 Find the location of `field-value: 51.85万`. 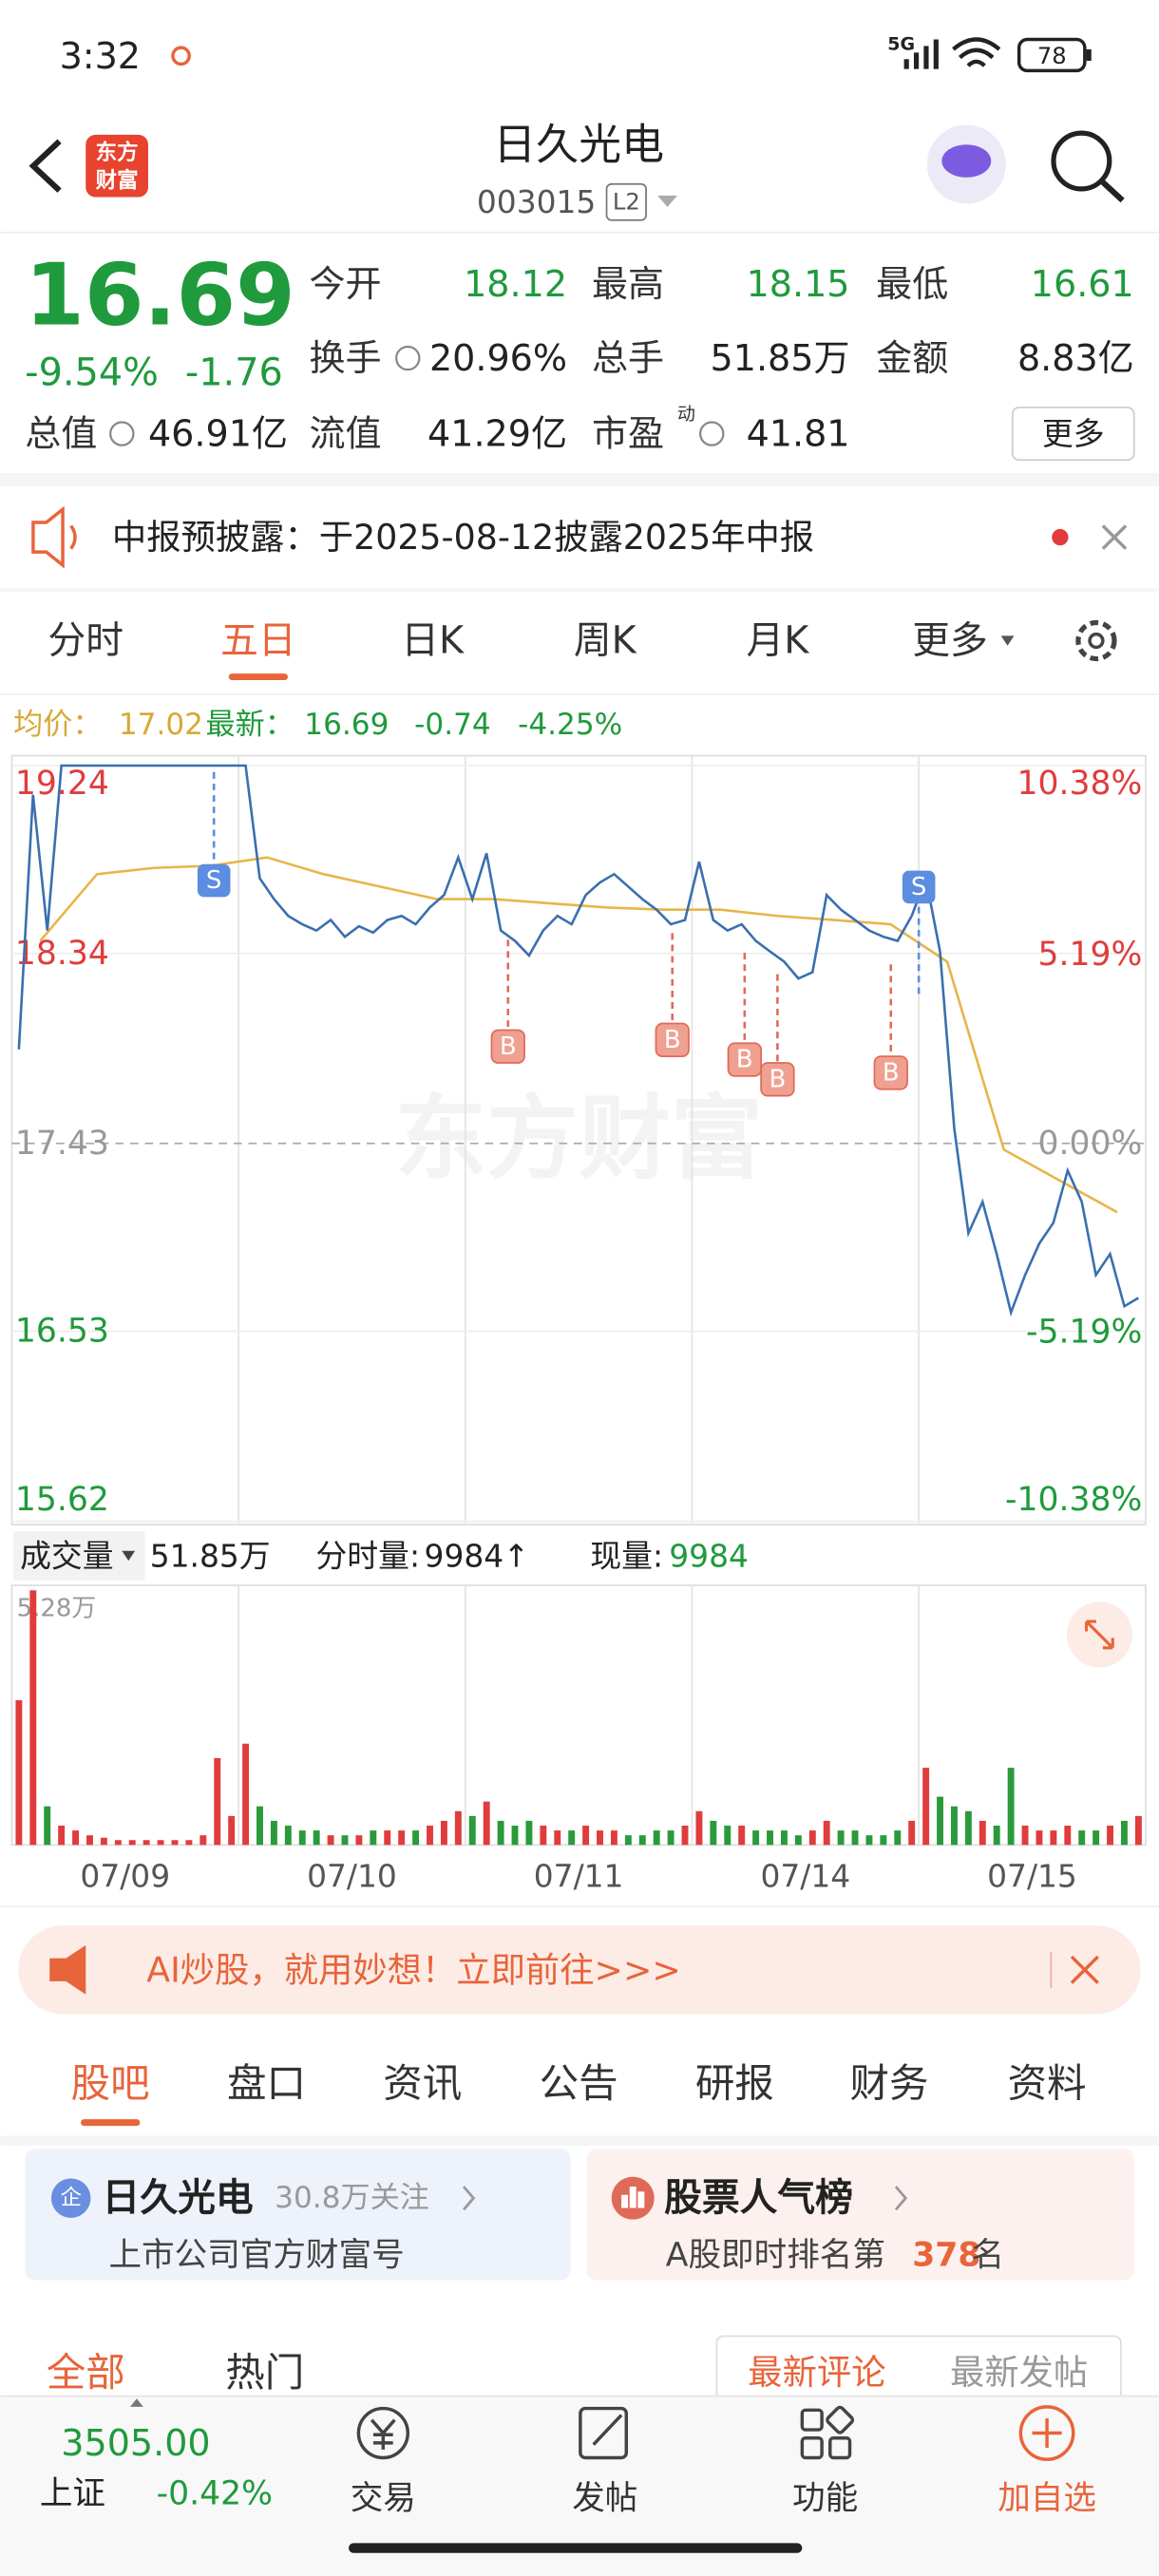

field-value: 51.85万 is located at coordinates (780, 358).